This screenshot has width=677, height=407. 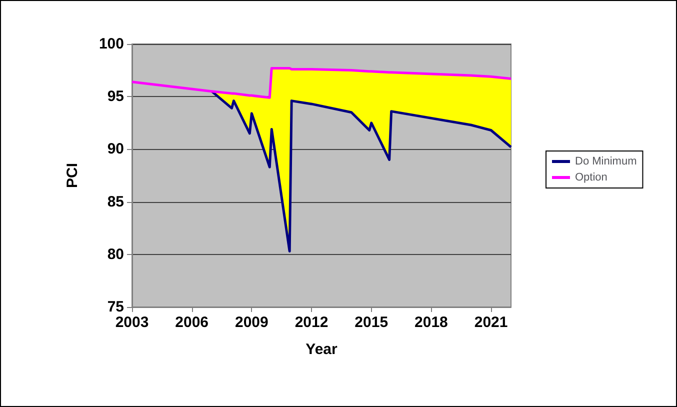 What do you see at coordinates (251, 322) in the screenshot?
I see `x-tick-label: 2009` at bounding box center [251, 322].